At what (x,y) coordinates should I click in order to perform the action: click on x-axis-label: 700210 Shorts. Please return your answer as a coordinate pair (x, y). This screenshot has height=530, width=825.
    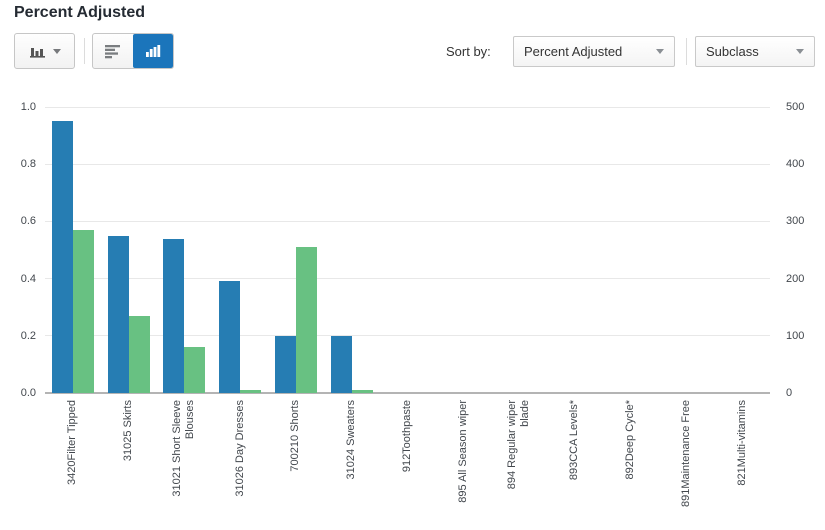
    Looking at the image, I should click on (295, 436).